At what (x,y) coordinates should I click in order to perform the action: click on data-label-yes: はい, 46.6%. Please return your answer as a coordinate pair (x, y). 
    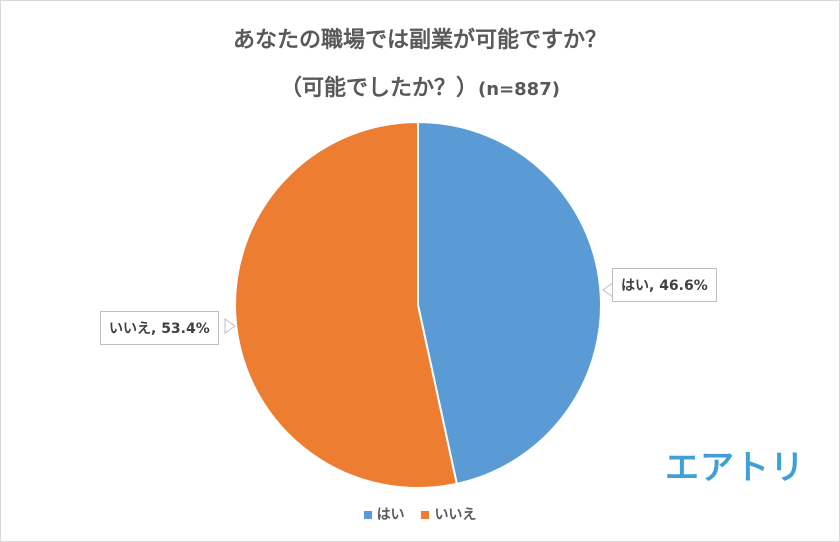
    Looking at the image, I should click on (664, 285).